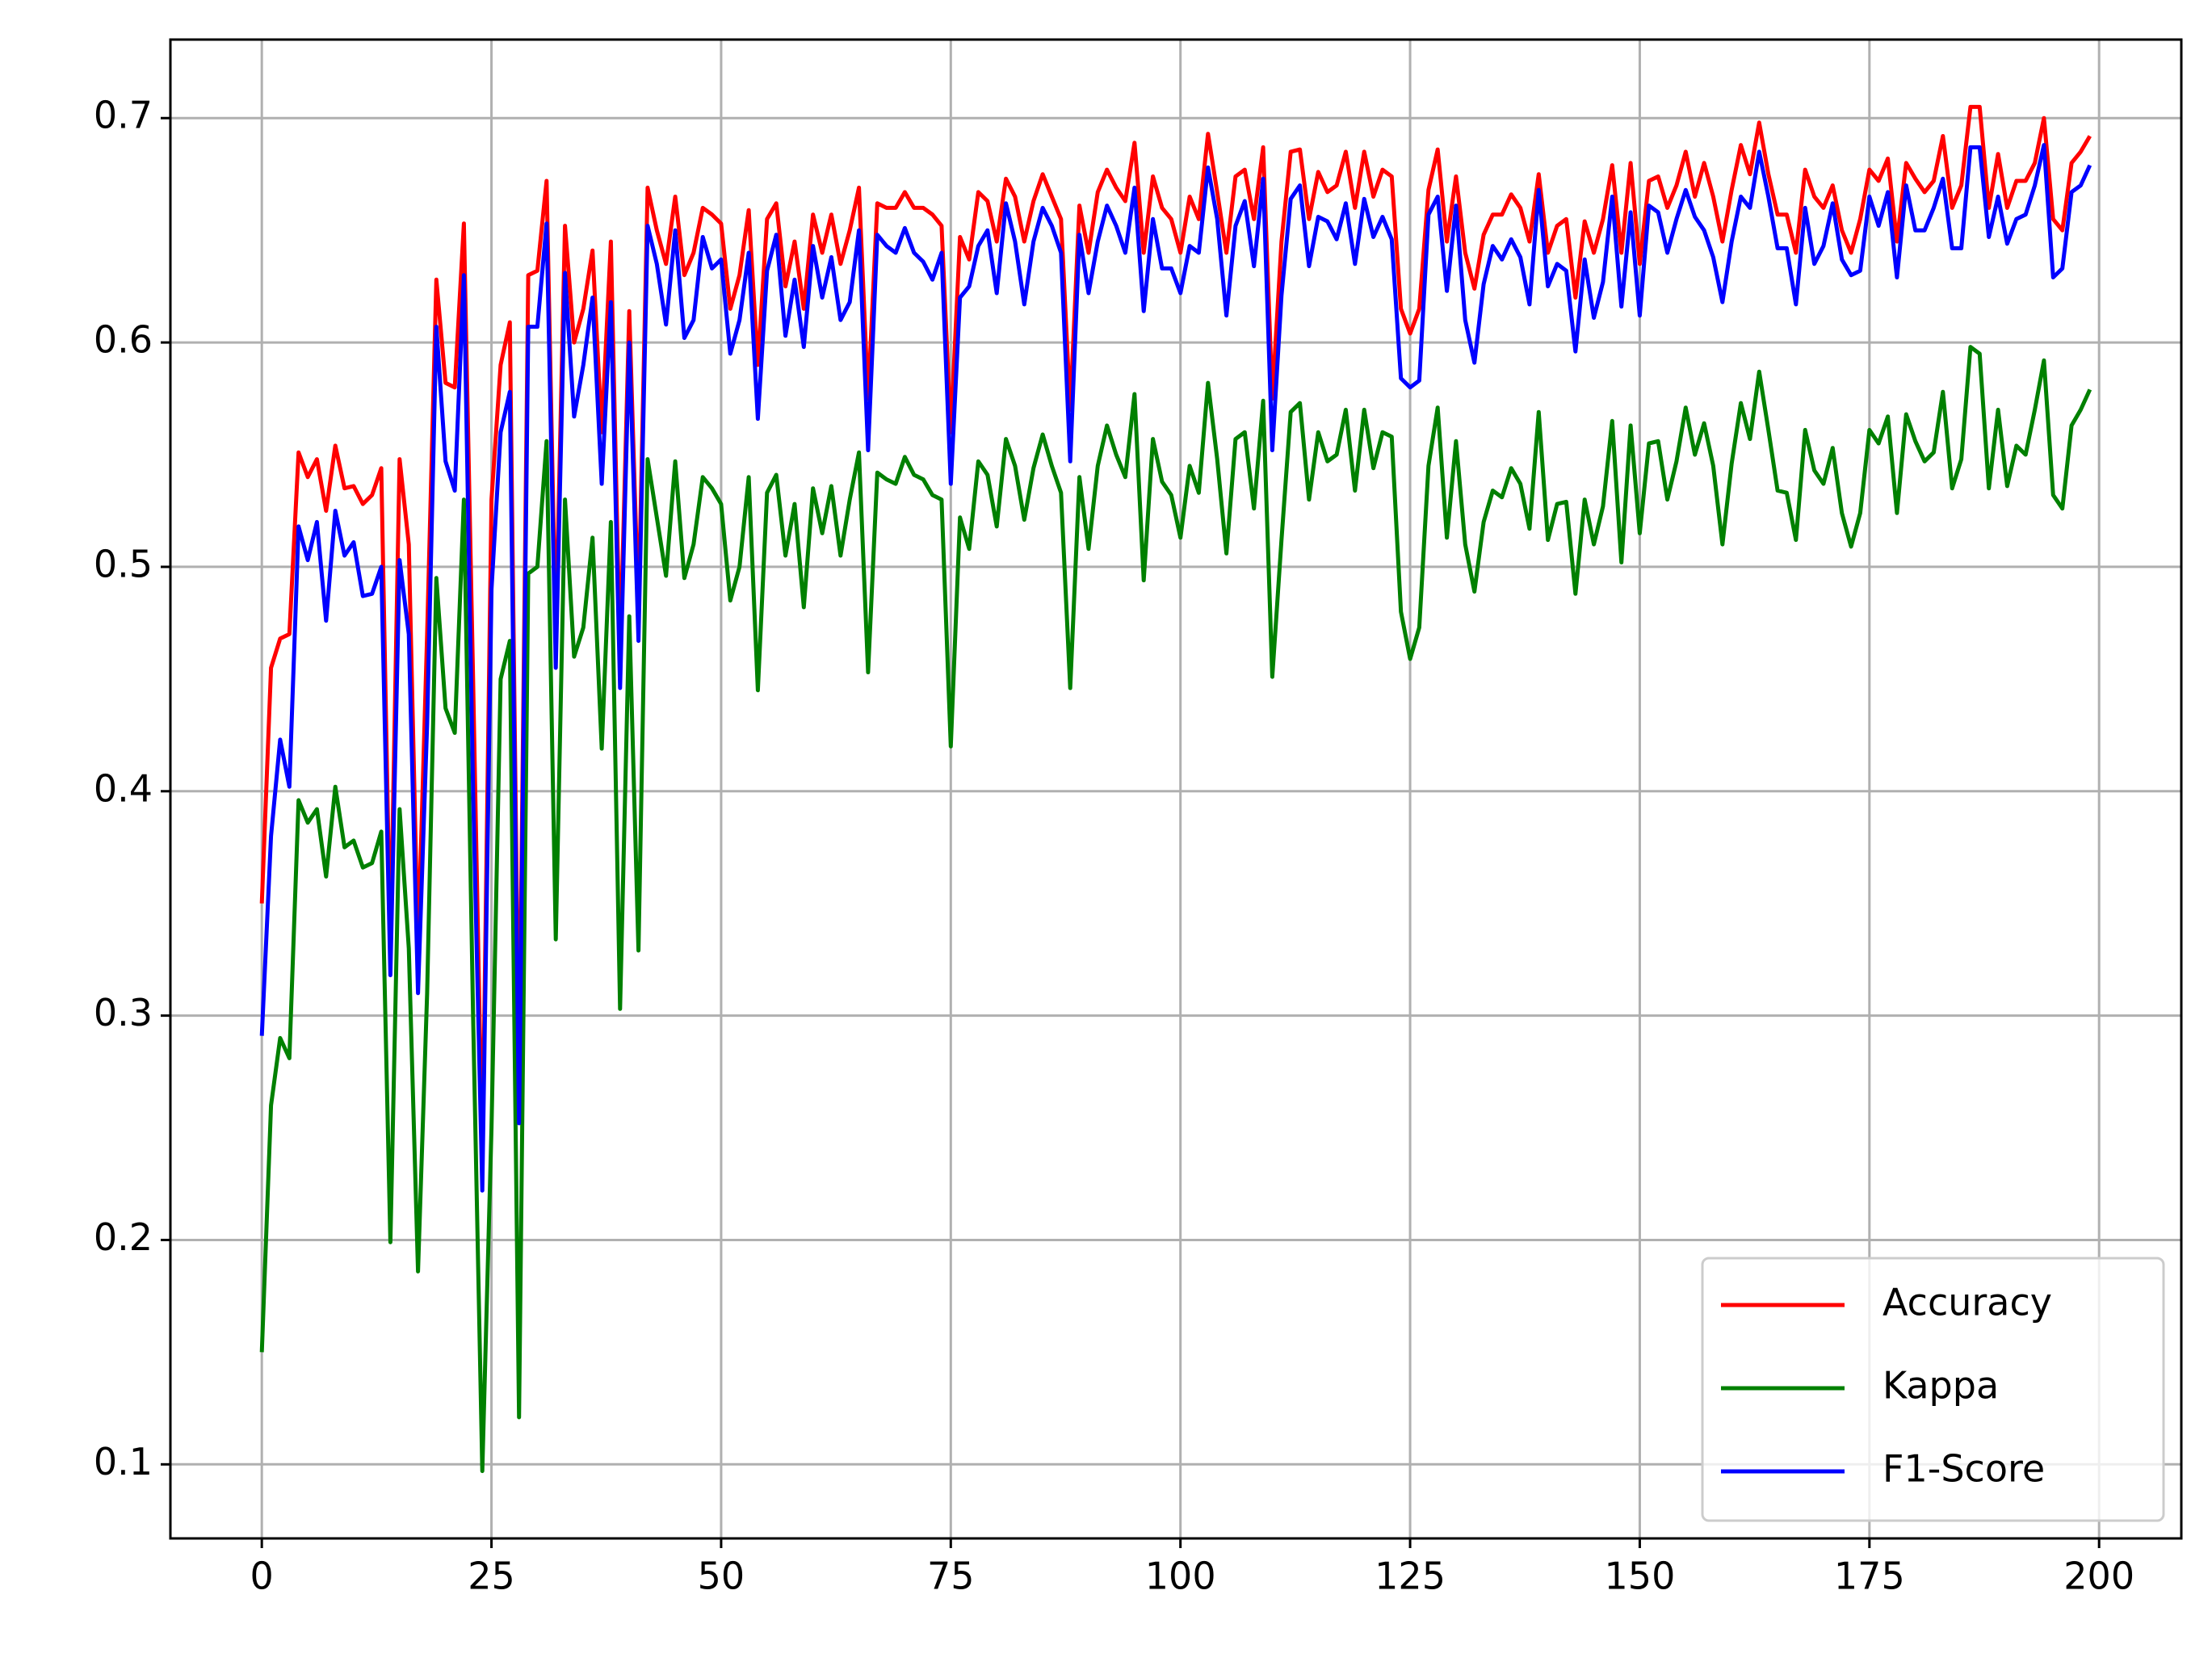 This screenshot has height=1666, width=2212. Describe the element at coordinates (123, 340) in the screenshot. I see `y-tick-label: 0.6` at that location.